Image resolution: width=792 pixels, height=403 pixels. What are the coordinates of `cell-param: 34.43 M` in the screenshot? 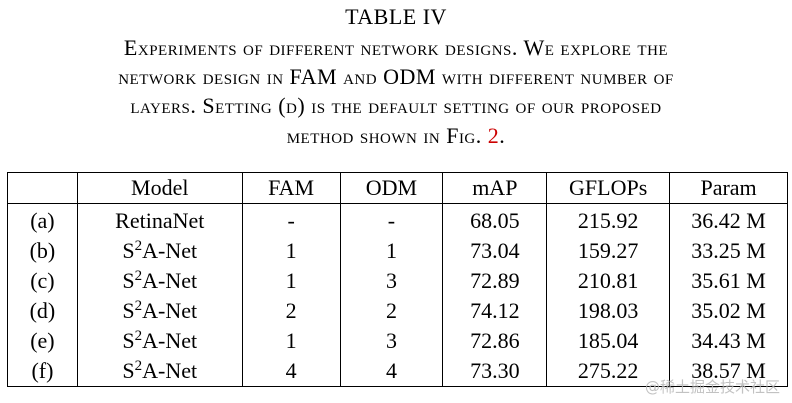 It's located at (728, 341).